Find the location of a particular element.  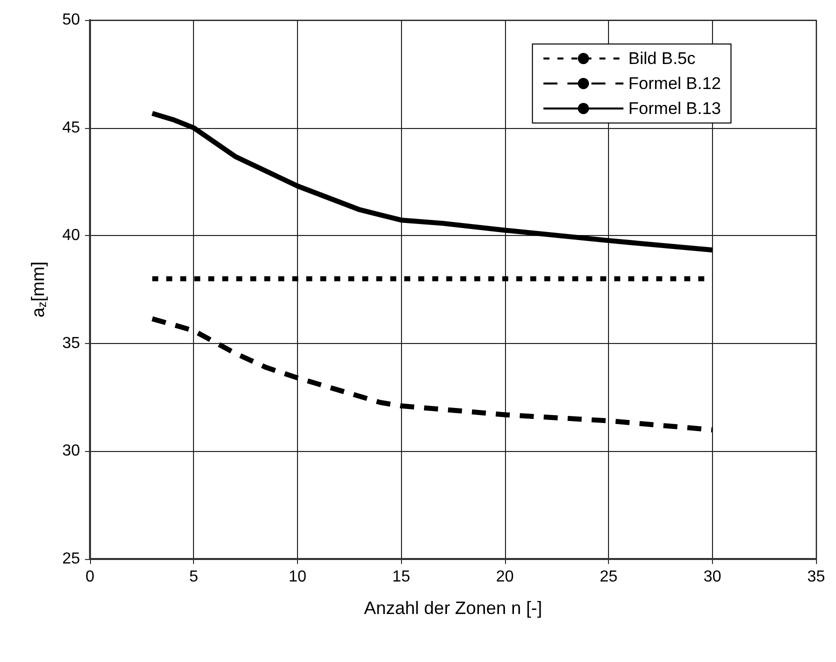

y-tick-label: 45 is located at coordinates (71, 127).